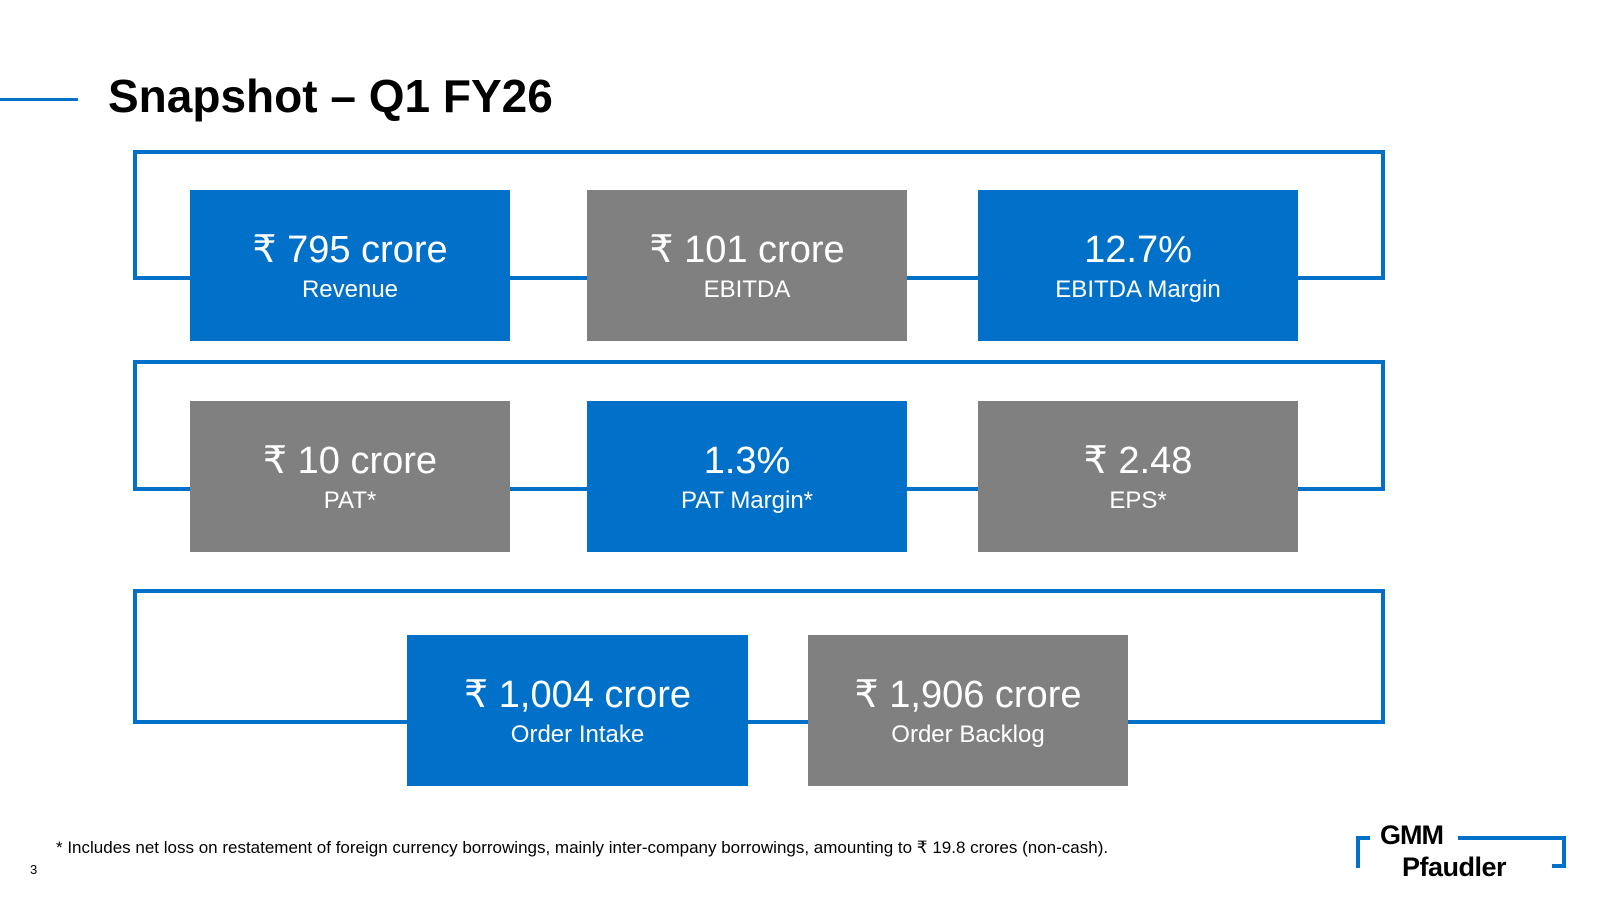 The height and width of the screenshot is (899, 1600). I want to click on kpi-value: ₹ 2.48, so click(1138, 460).